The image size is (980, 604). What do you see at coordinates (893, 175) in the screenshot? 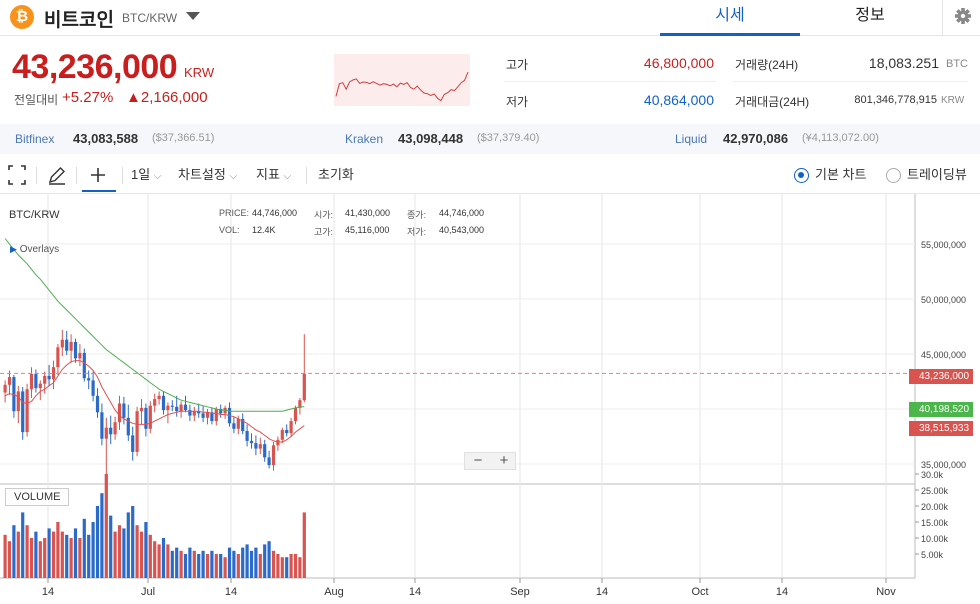
I see `tradingview-radio` at bounding box center [893, 175].